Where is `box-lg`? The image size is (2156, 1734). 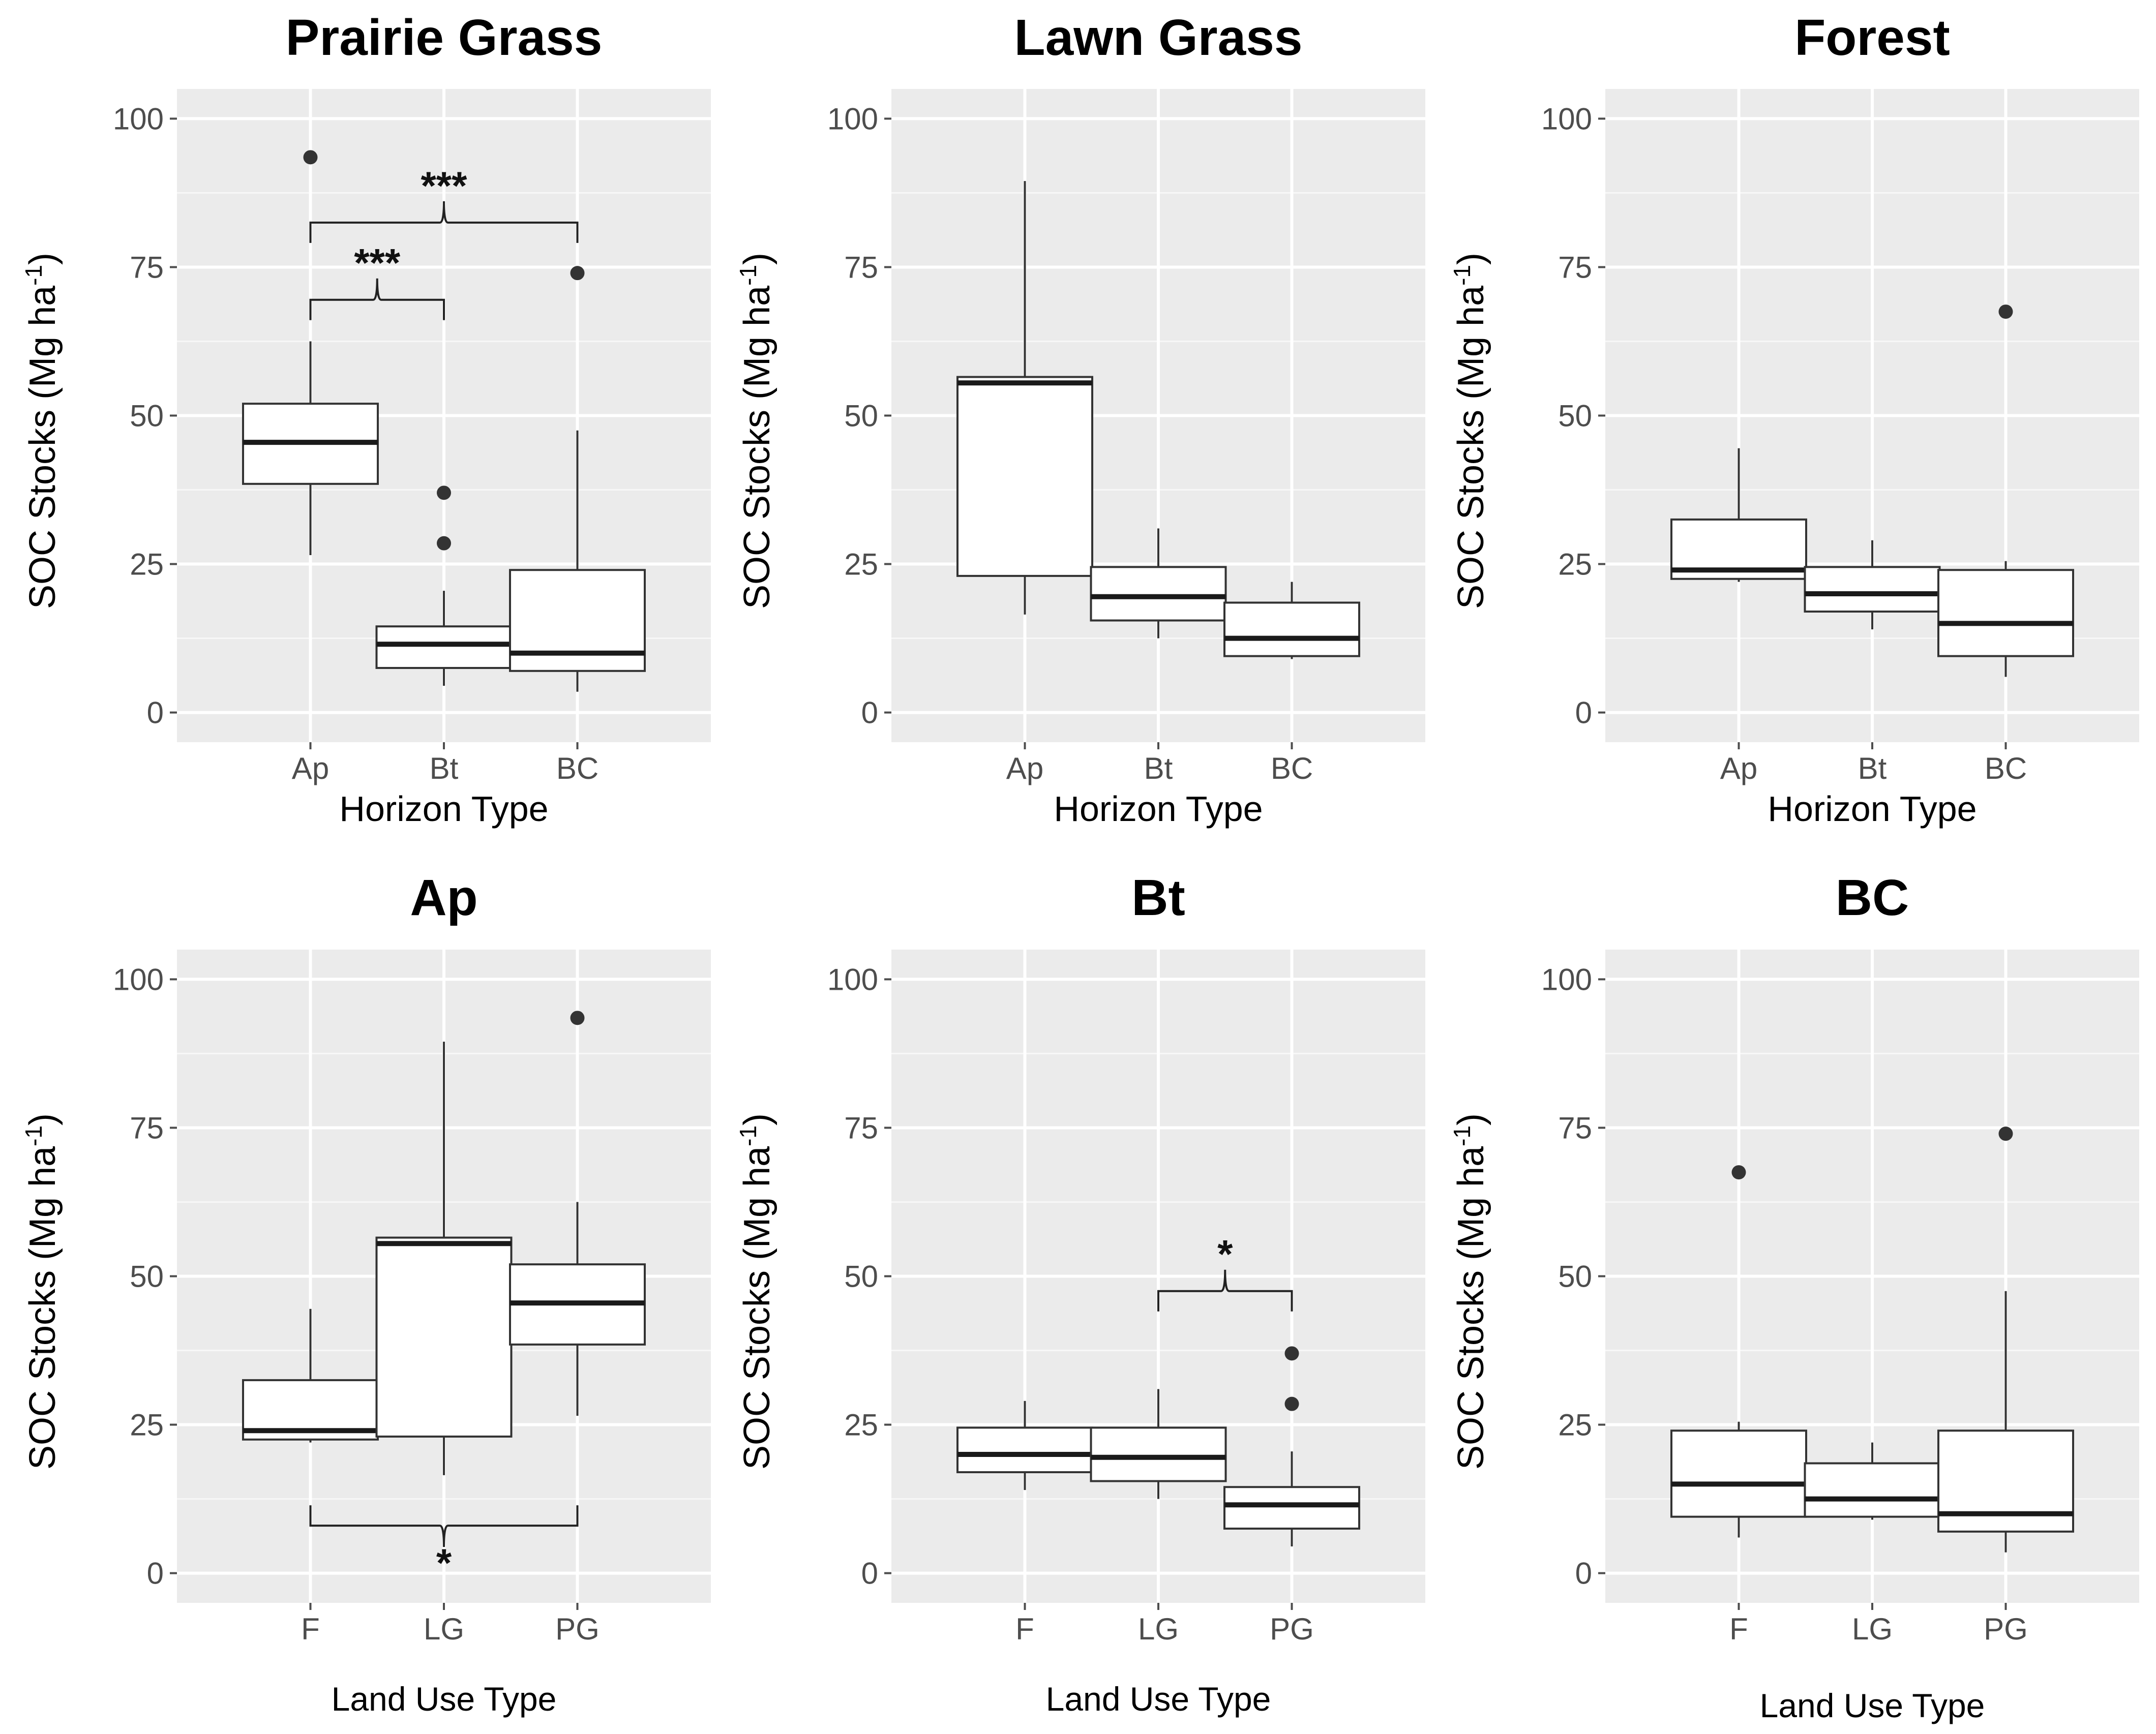
box-lg is located at coordinates (444, 1258).